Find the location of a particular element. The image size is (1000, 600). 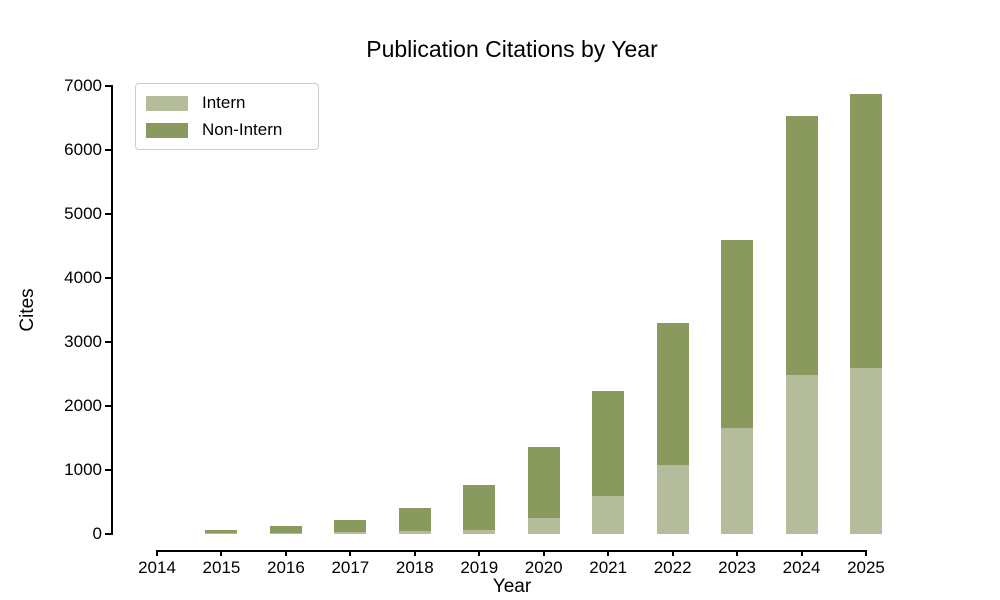

bar-intern-2022 is located at coordinates (672, 499).